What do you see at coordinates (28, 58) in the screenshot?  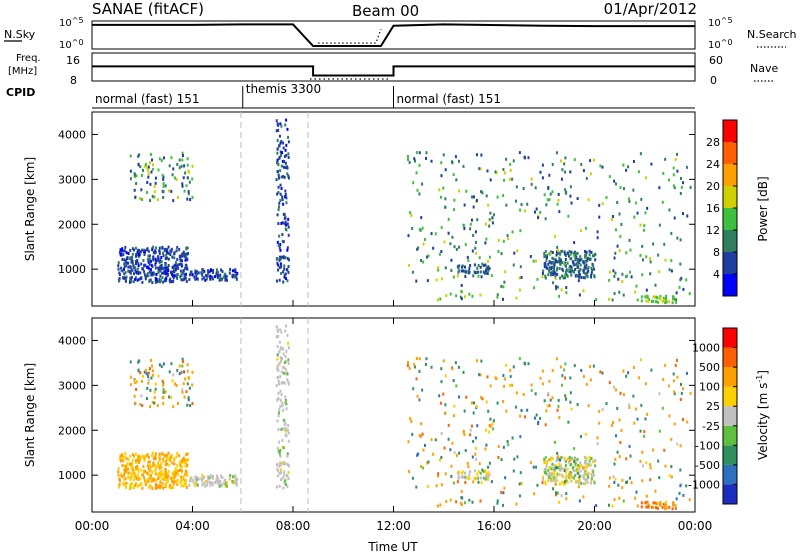 I see `freq-label: Freq.` at bounding box center [28, 58].